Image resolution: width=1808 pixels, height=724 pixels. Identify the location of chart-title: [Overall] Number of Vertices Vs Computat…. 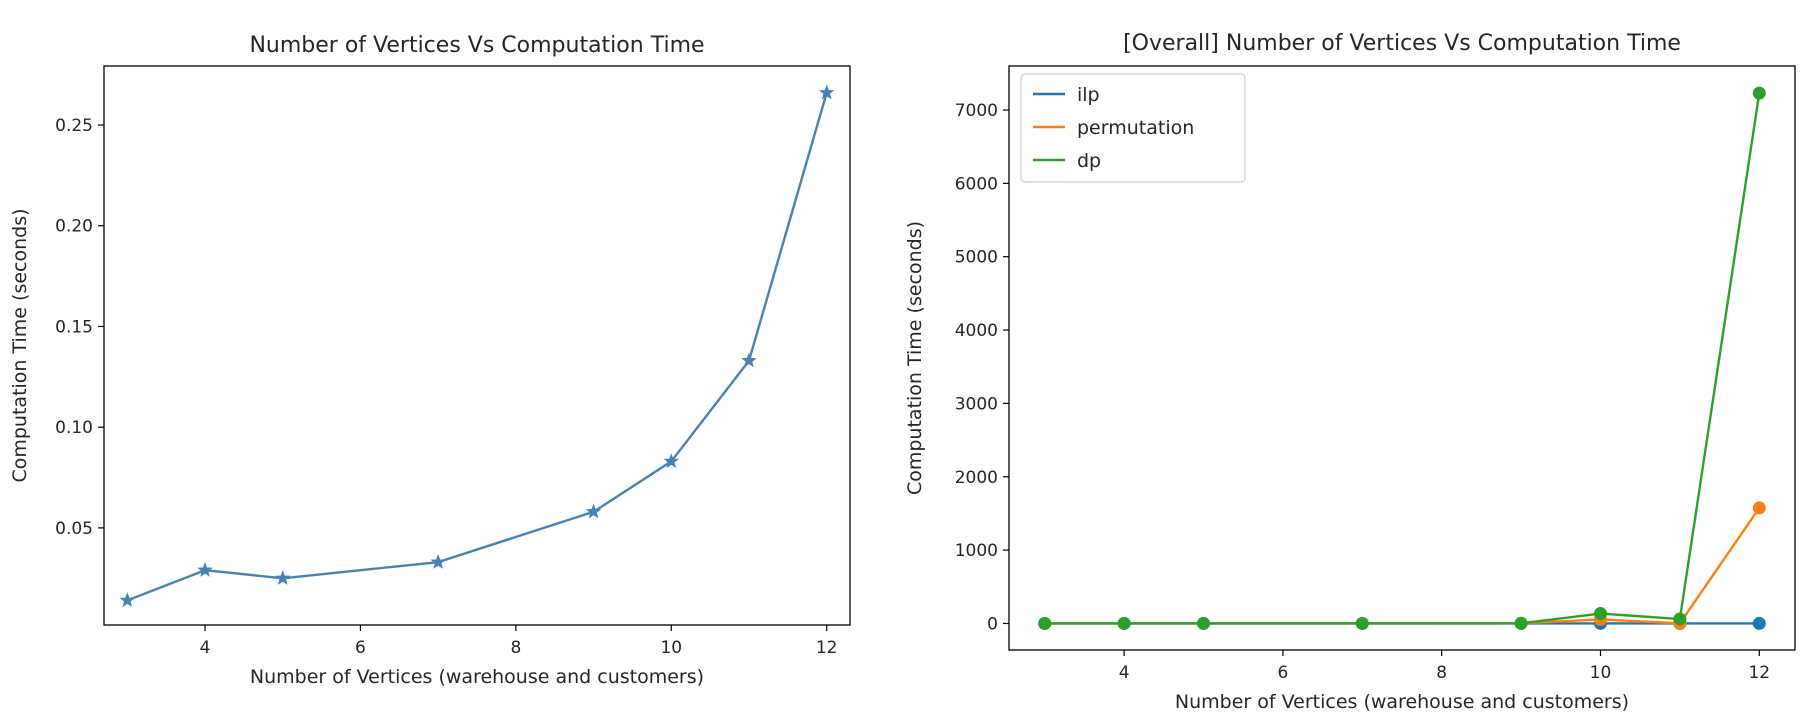
(1402, 43).